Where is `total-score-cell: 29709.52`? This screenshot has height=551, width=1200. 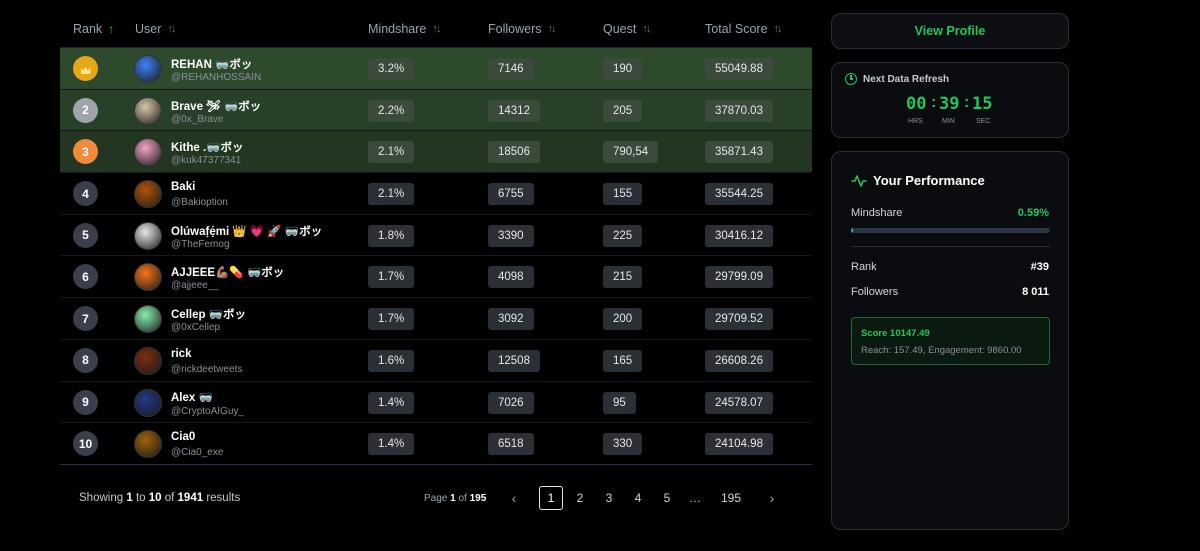 total-score-cell: 29709.52 is located at coordinates (739, 319).